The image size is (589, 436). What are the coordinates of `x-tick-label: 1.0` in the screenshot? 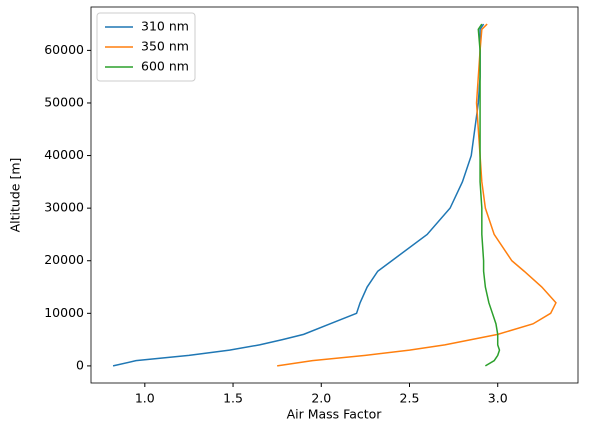 It's located at (145, 398).